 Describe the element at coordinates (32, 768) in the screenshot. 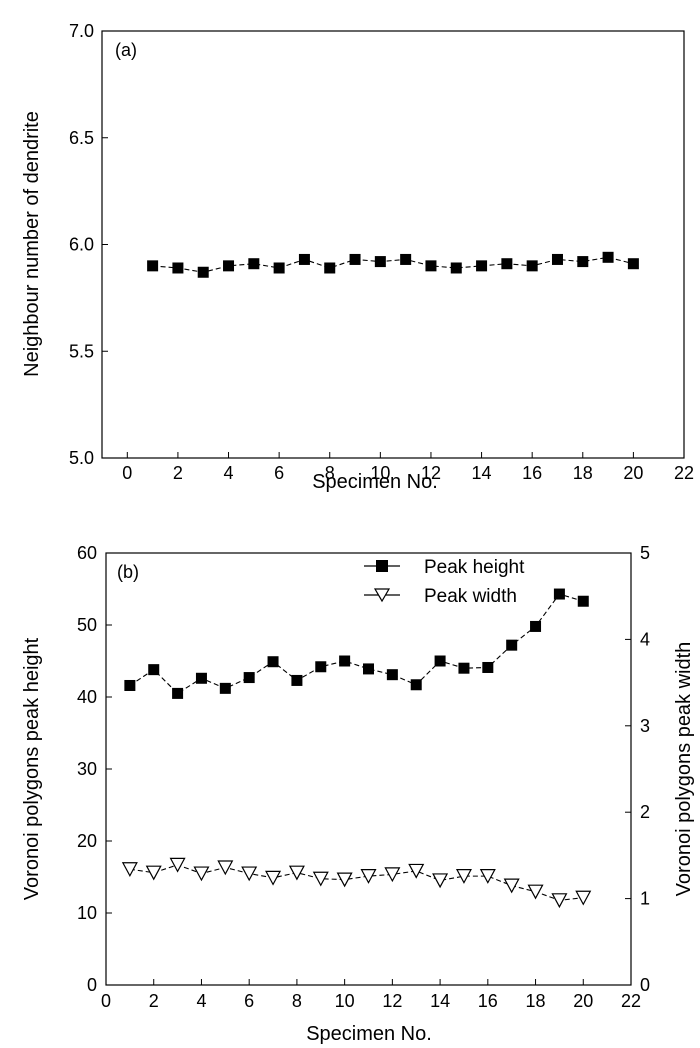

I see `y-axis-title-left-b: Voronoi polygons peak height` at that location.